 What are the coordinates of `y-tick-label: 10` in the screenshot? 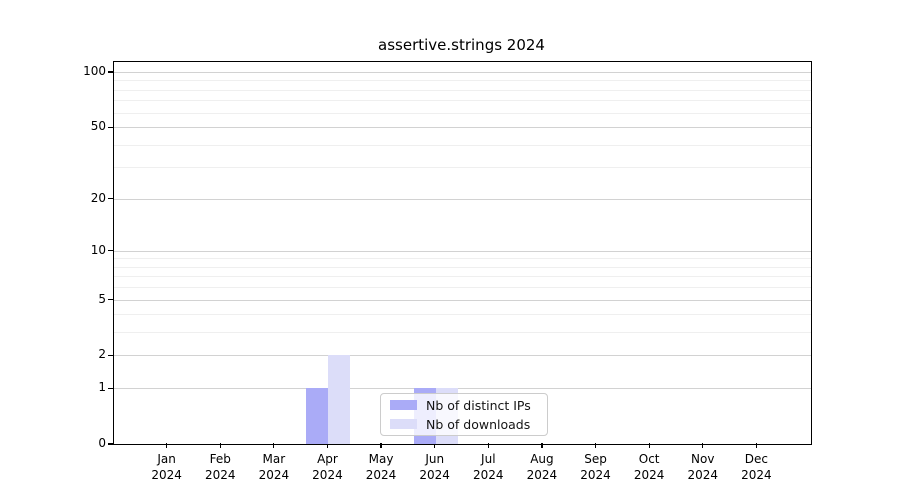 It's located at (98, 249).